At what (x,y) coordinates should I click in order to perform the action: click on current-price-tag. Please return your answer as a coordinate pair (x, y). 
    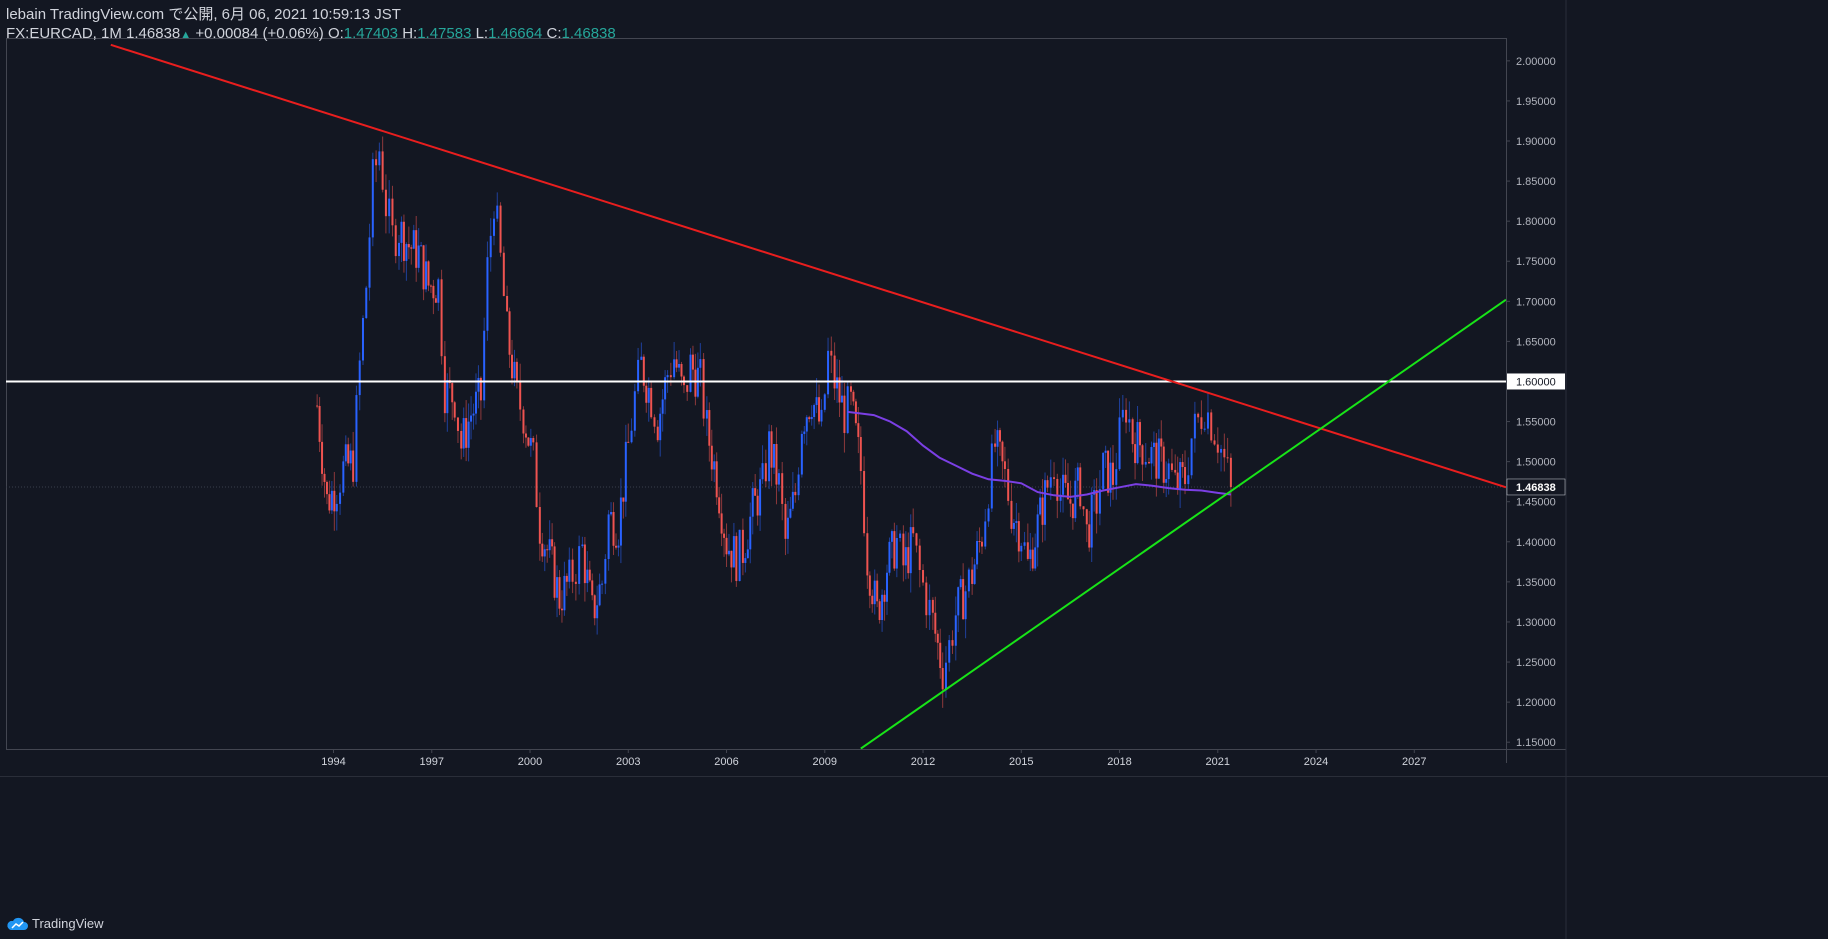
    Looking at the image, I should click on (1536, 487).